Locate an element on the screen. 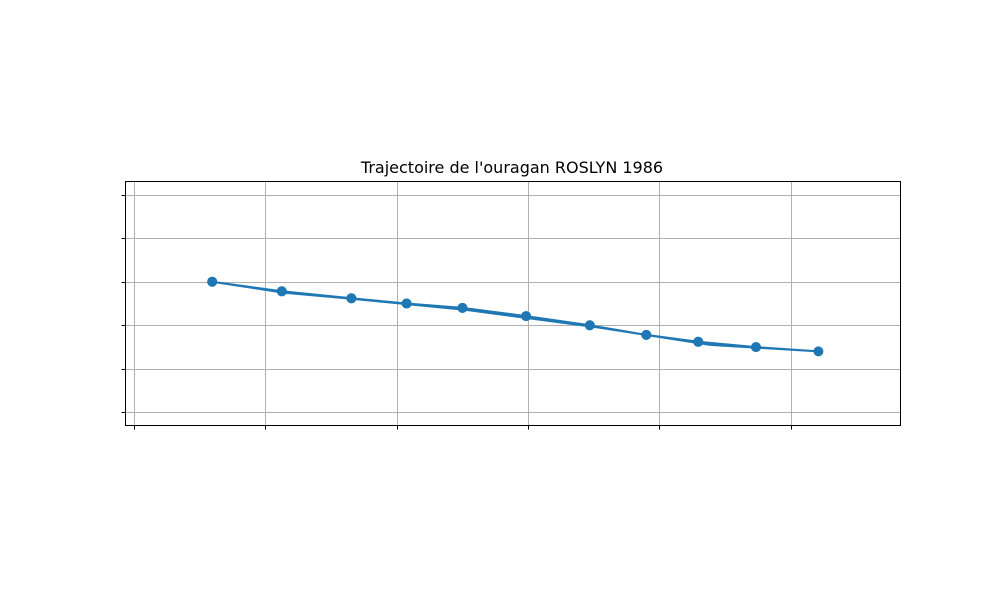 Image resolution: width=1000 pixels, height=600 pixels. plot-area is located at coordinates (515, 316).